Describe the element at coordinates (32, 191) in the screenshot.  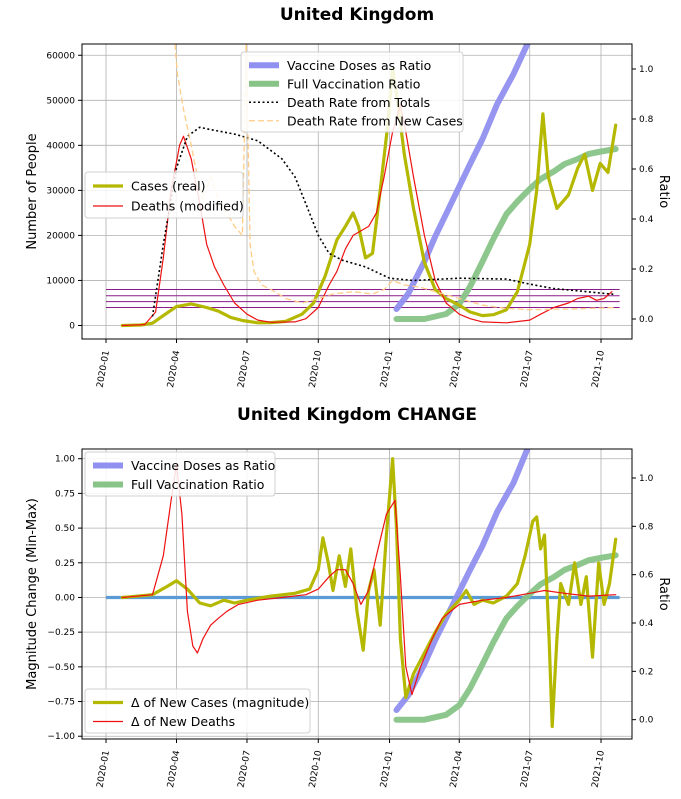
I see `y-axis-label: Number of People` at that location.